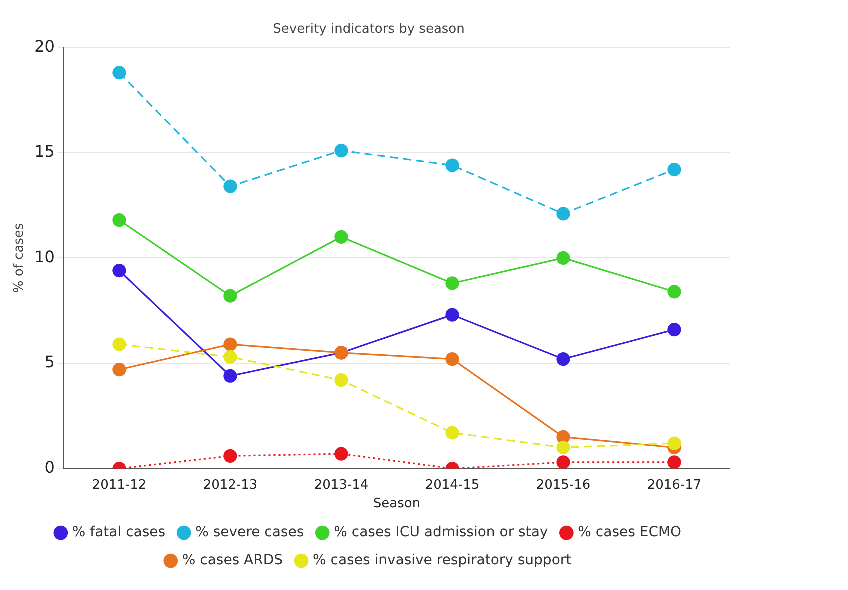 The width and height of the screenshot is (848, 590). Describe the element at coordinates (44, 152) in the screenshot. I see `y-tick-label: 15` at that location.